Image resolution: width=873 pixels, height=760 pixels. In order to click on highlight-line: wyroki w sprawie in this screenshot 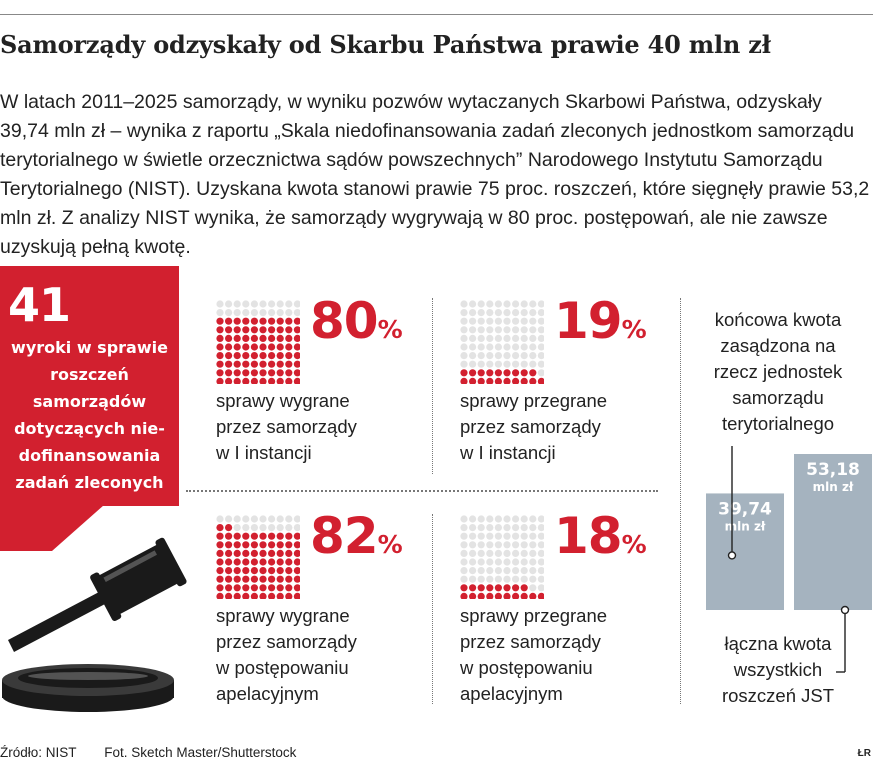, I will do `click(89, 347)`.